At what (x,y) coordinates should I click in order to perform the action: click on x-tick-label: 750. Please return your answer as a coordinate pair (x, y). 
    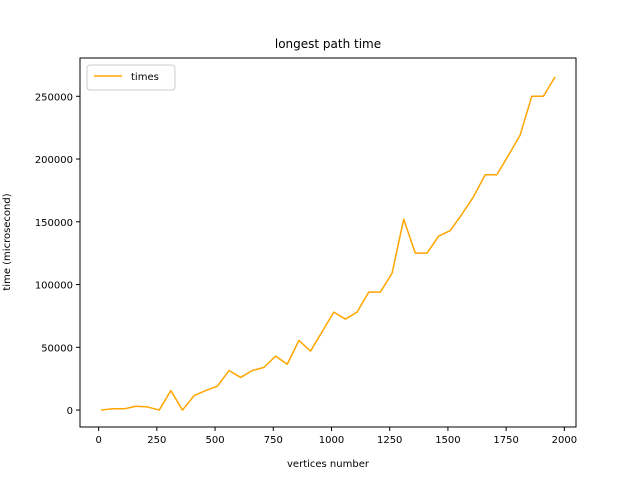
    Looking at the image, I should click on (273, 440).